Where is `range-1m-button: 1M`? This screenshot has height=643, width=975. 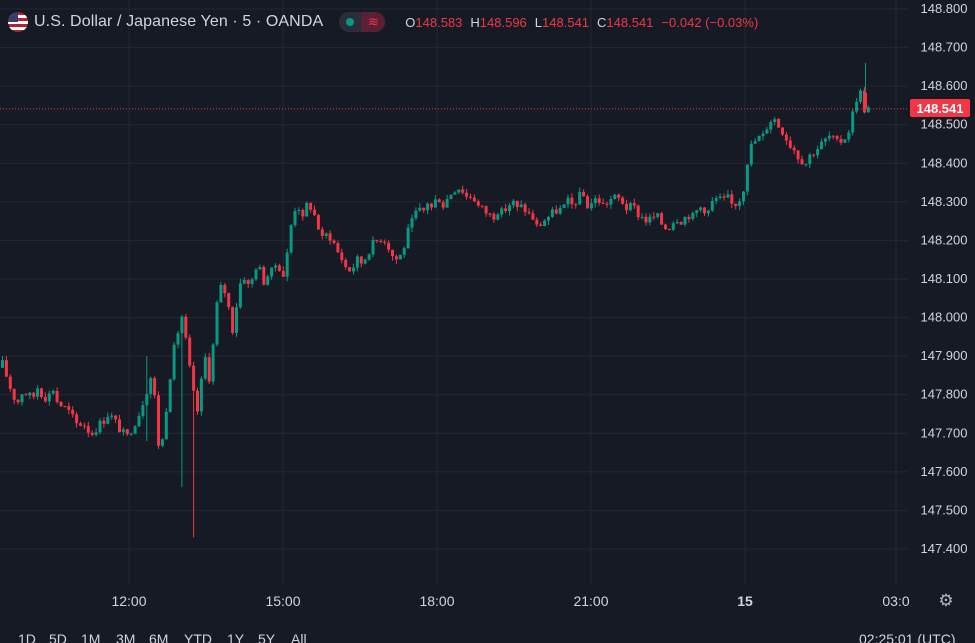 range-1m-button: 1M is located at coordinates (91, 637).